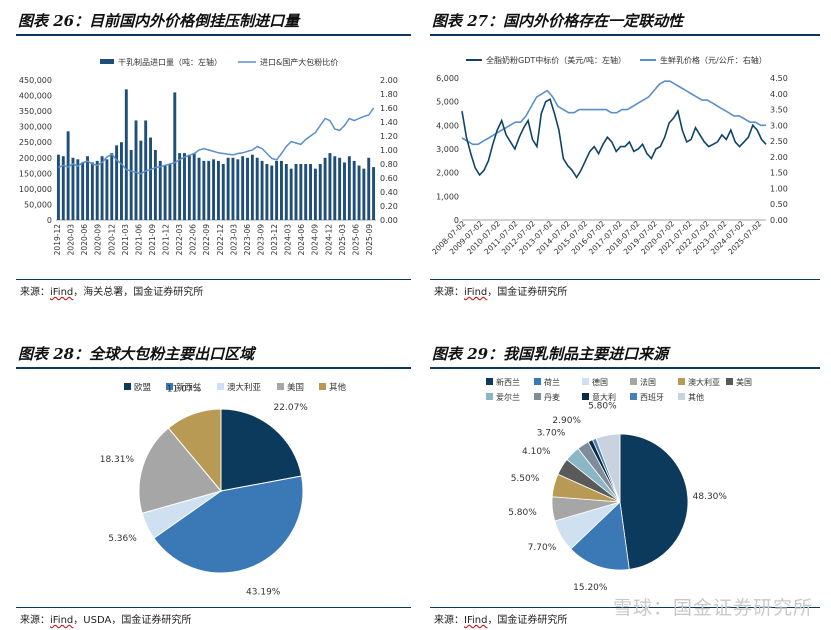  I want to click on fig28-source-rest: ，USDA，国金证券研究所, so click(132, 620).